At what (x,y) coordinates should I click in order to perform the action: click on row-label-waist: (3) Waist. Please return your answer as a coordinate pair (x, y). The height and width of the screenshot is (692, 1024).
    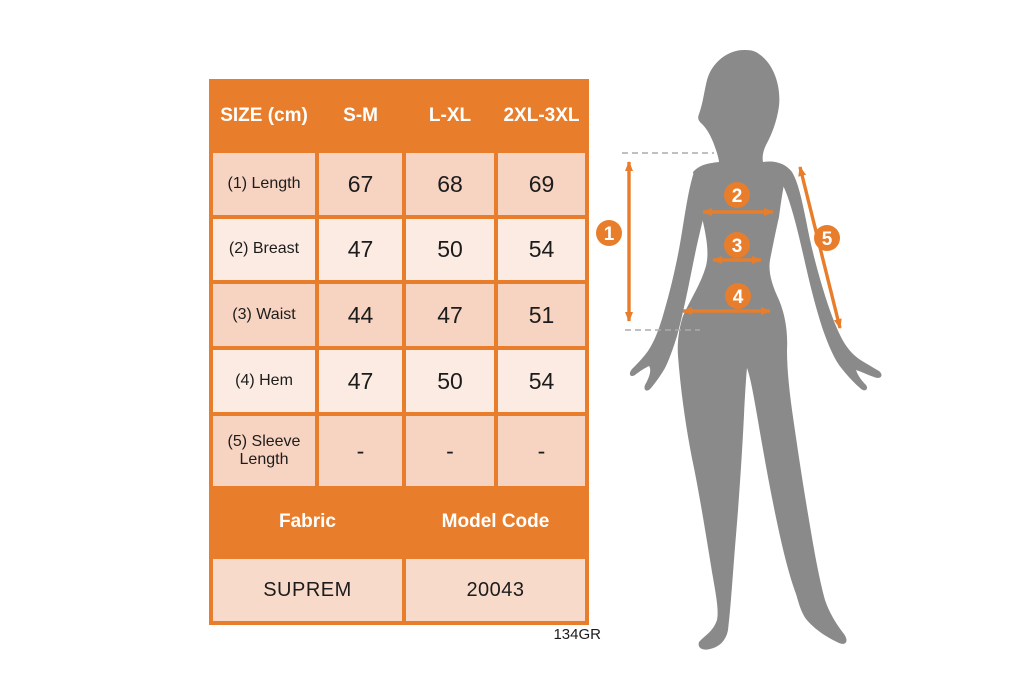
    Looking at the image, I should click on (264, 315).